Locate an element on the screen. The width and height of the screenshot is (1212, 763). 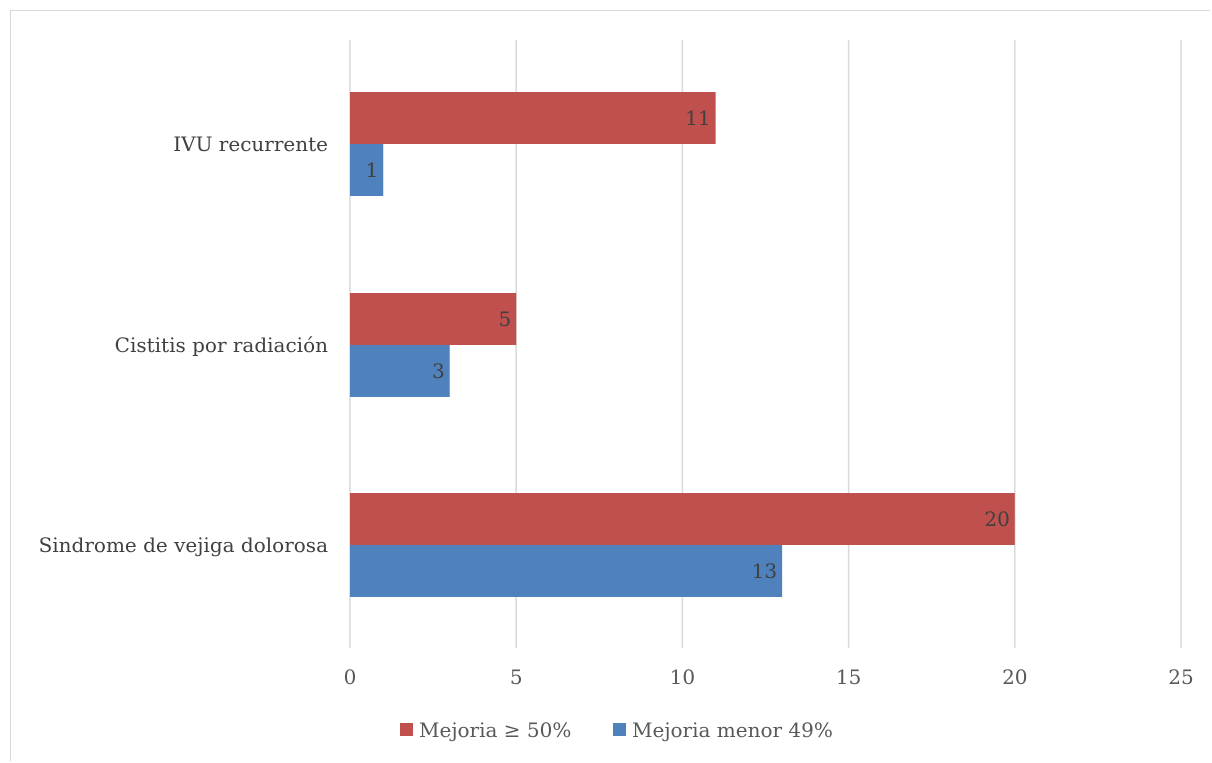
legend-label: Mejoria ≥ 50% is located at coordinates (495, 730).